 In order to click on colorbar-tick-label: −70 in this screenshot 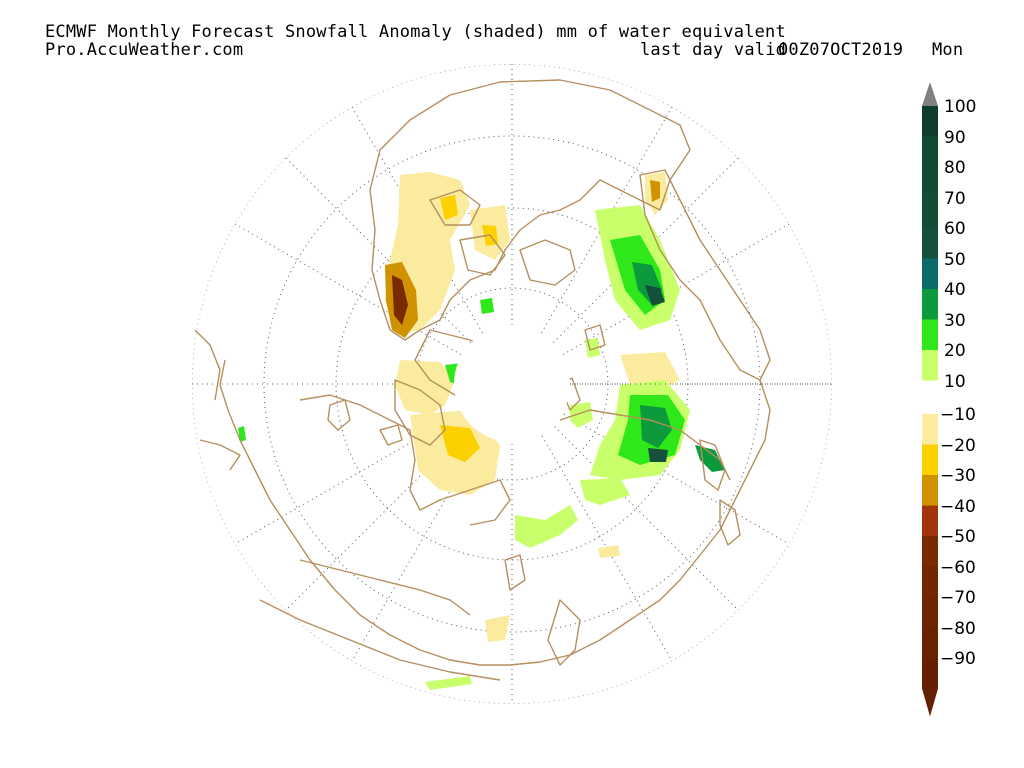, I will do `click(958, 598)`.